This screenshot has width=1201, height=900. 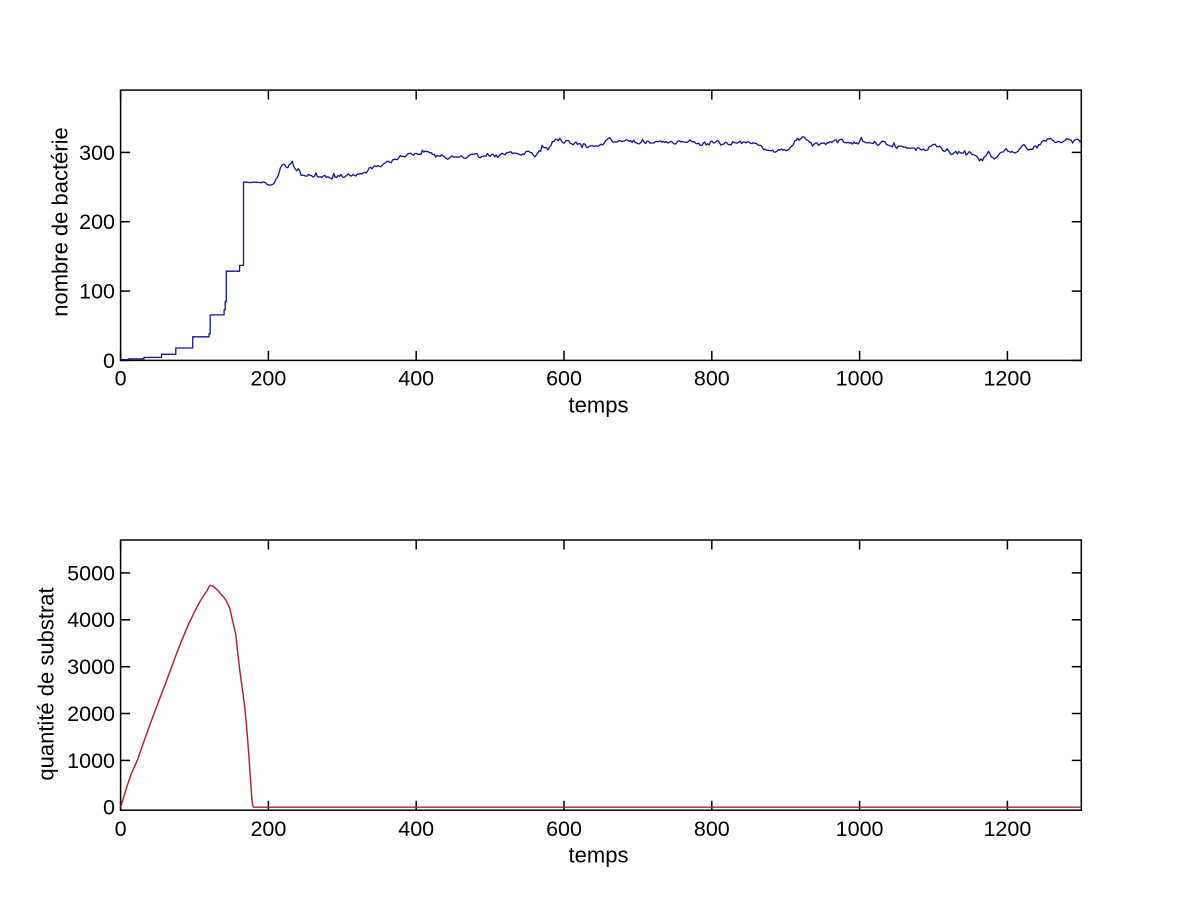 What do you see at coordinates (91, 714) in the screenshot?
I see `svg-text: 2000` at bounding box center [91, 714].